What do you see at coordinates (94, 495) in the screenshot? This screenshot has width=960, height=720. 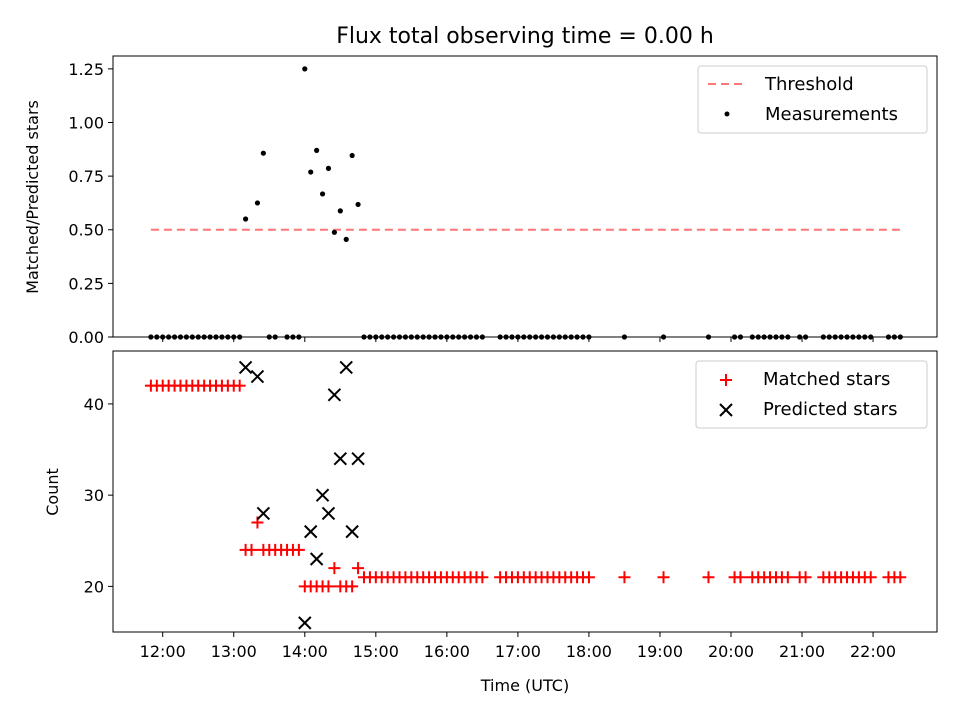 I see `count-y-tick-label: 30` at bounding box center [94, 495].